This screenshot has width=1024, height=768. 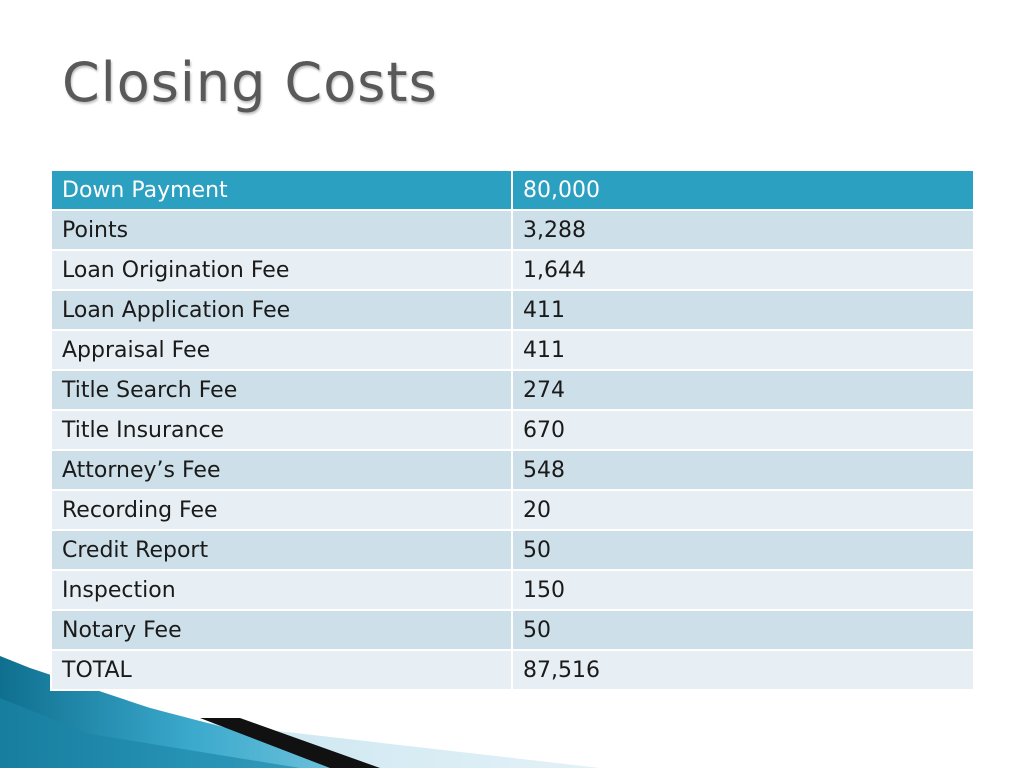 I want to click on table-row: Loan Origination Fee 1,644, so click(x=512, y=270).